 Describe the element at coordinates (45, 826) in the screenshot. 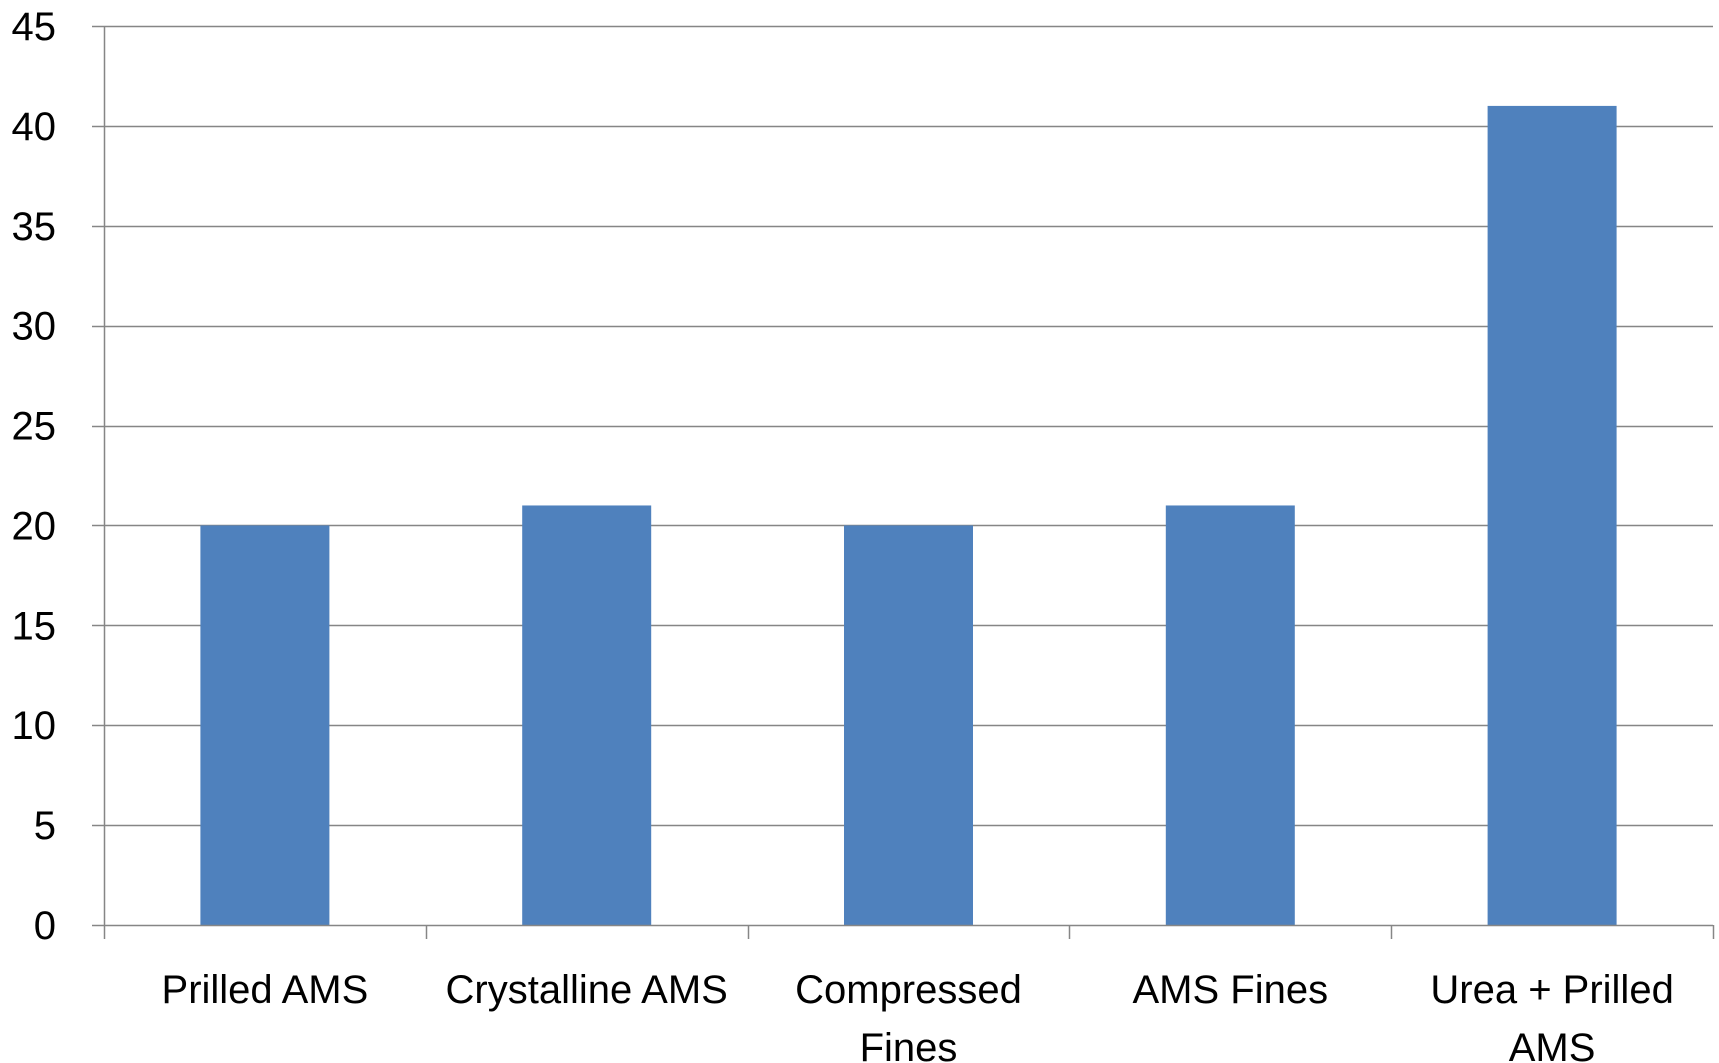

I see `y-tick-label-5: 5` at that location.